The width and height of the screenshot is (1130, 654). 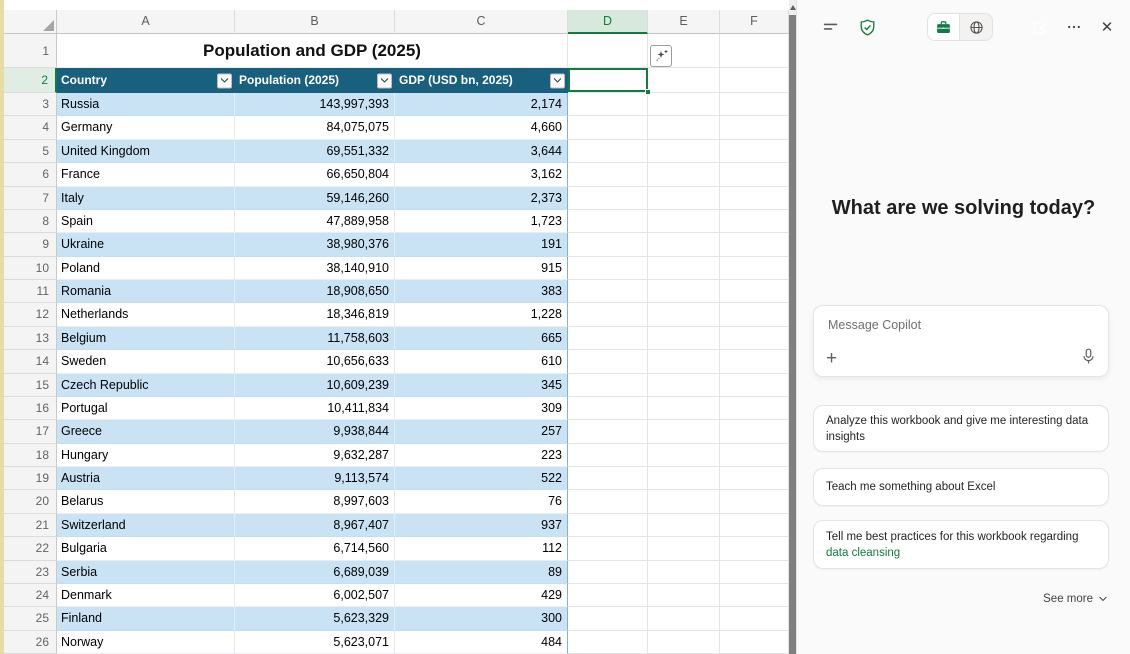 What do you see at coordinates (146, 80) in the screenshot?
I see `table-header-country: Country` at bounding box center [146, 80].